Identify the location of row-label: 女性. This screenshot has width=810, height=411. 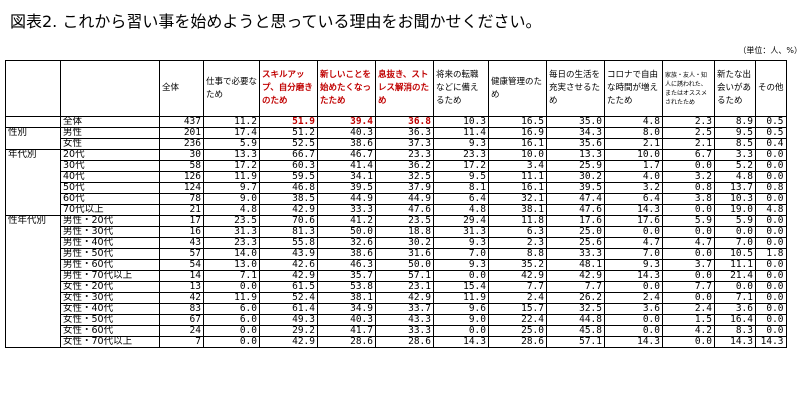
(110, 144).